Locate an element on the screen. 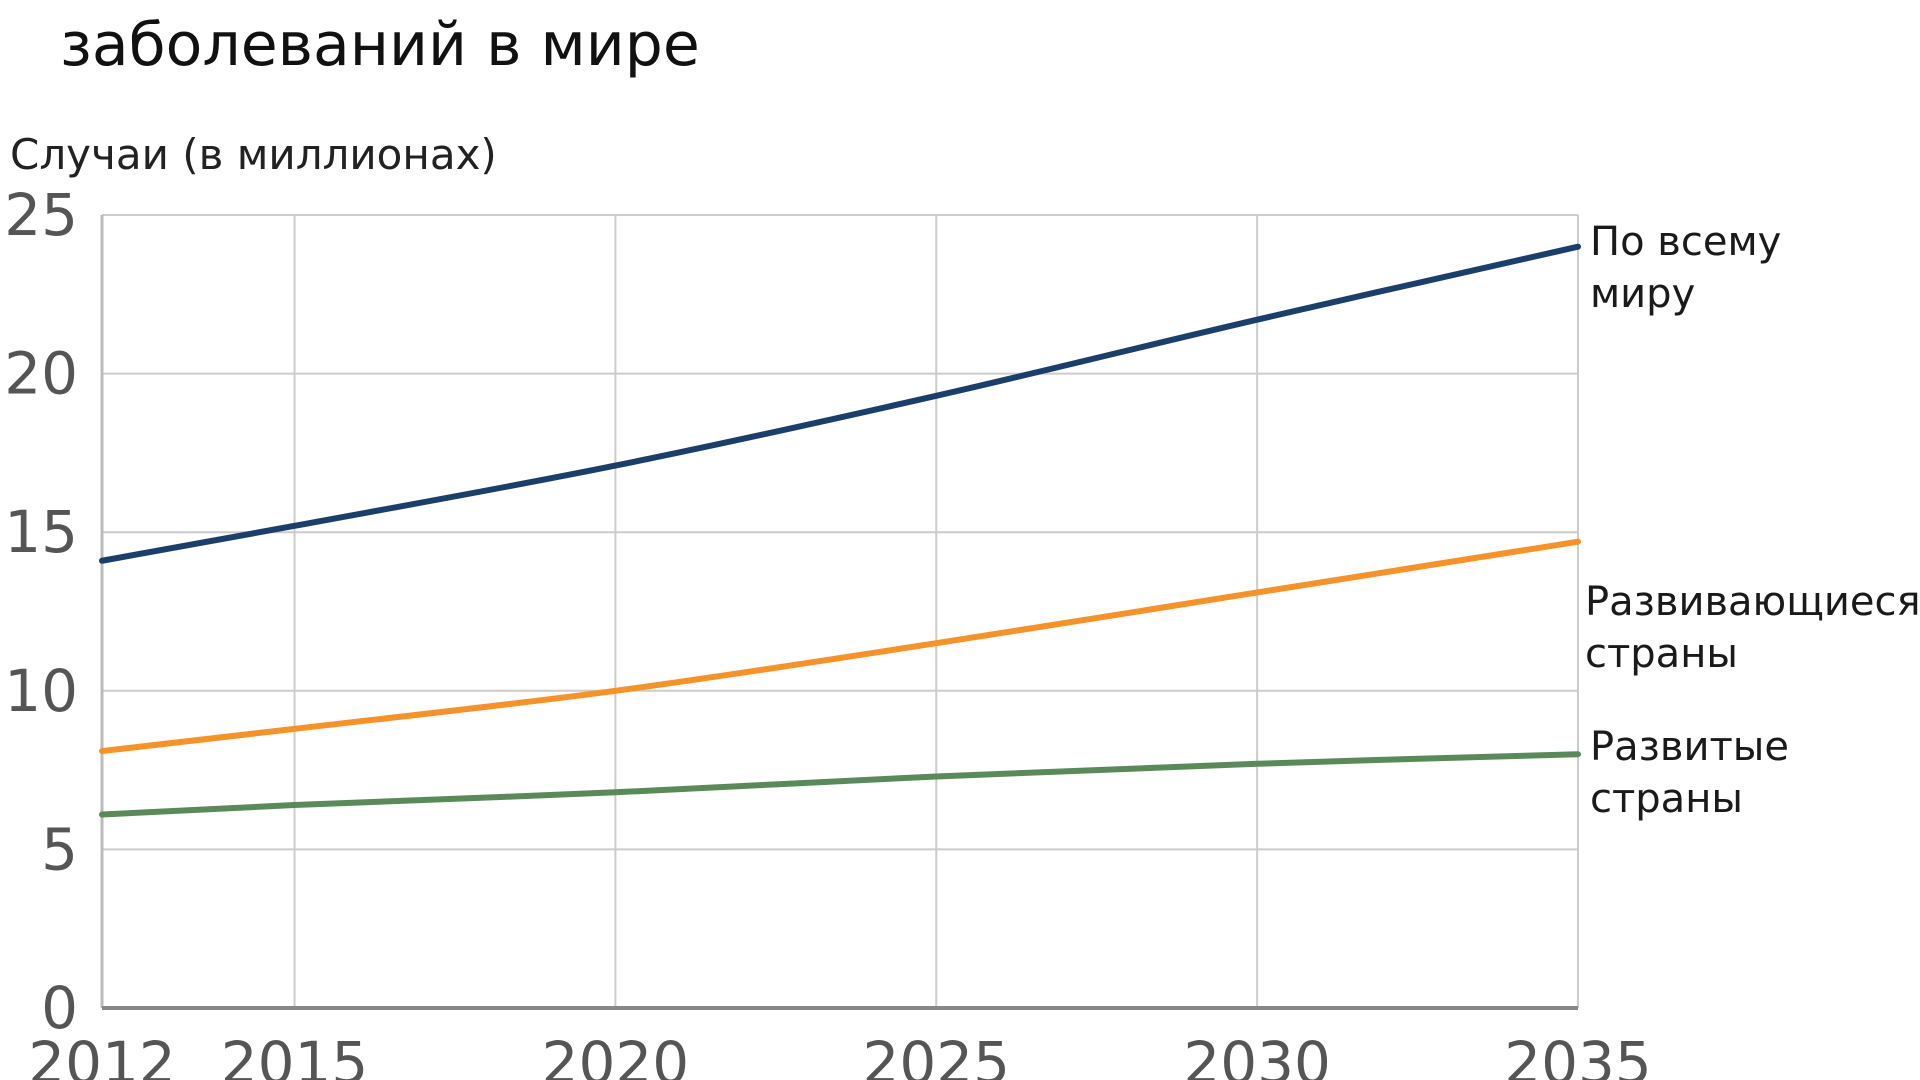  x-tick-label: 2020 is located at coordinates (616, 1054).